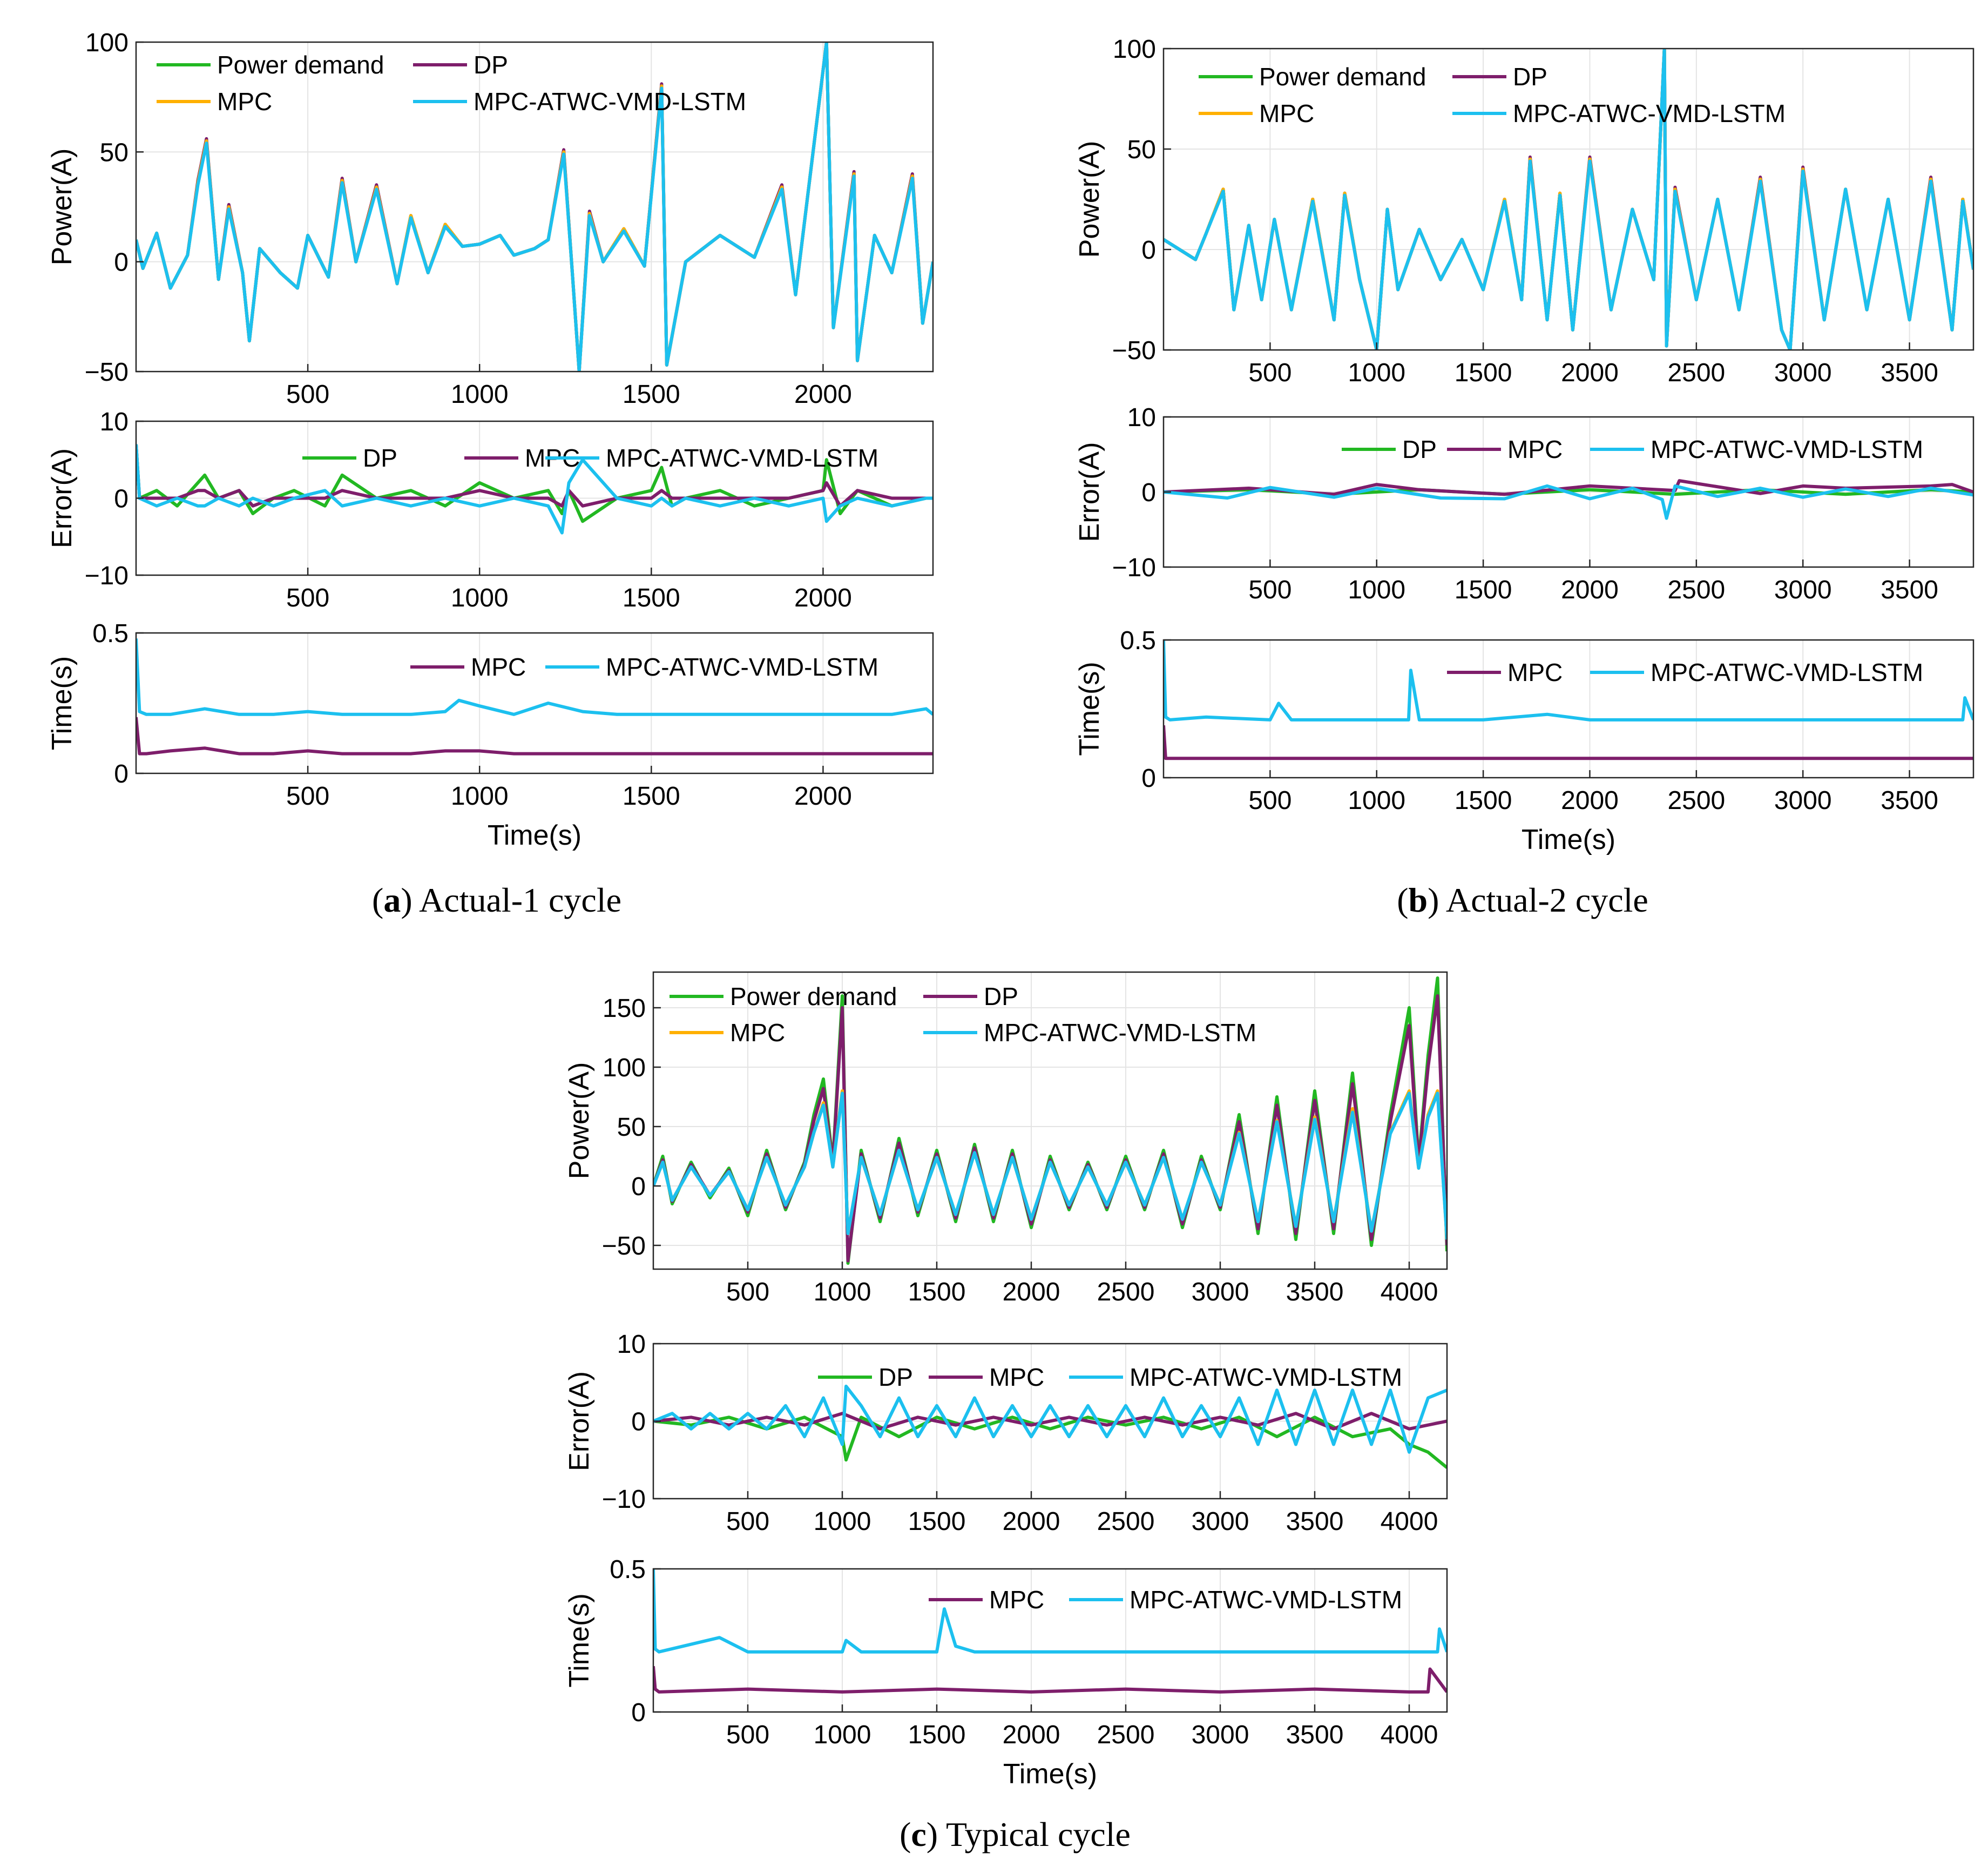 This screenshot has height=1874, width=1988. I want to click on series-line-power-demand, so click(1050, 1121).